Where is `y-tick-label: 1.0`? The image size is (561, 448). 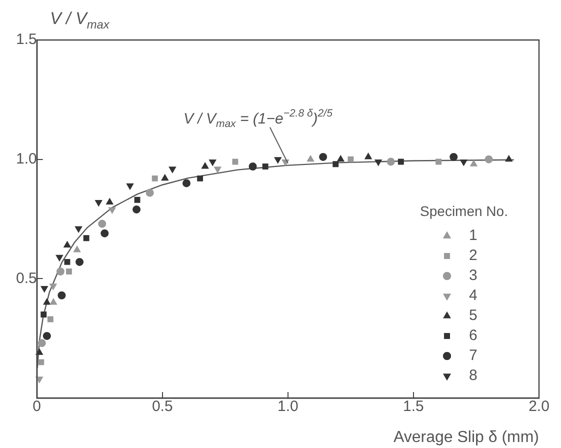 y-tick-label: 1.0 is located at coordinates (26, 159).